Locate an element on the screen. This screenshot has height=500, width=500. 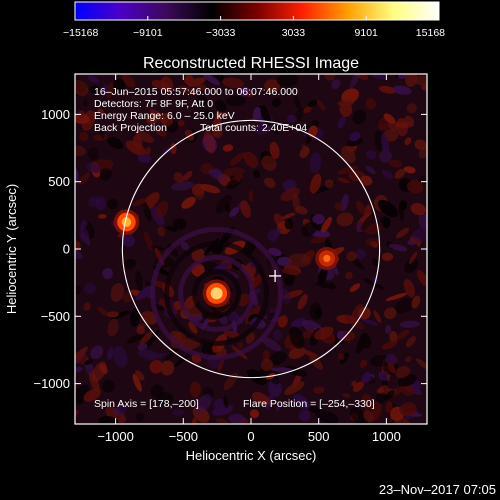
annotation-method: Back Projection is located at coordinates (130, 128).